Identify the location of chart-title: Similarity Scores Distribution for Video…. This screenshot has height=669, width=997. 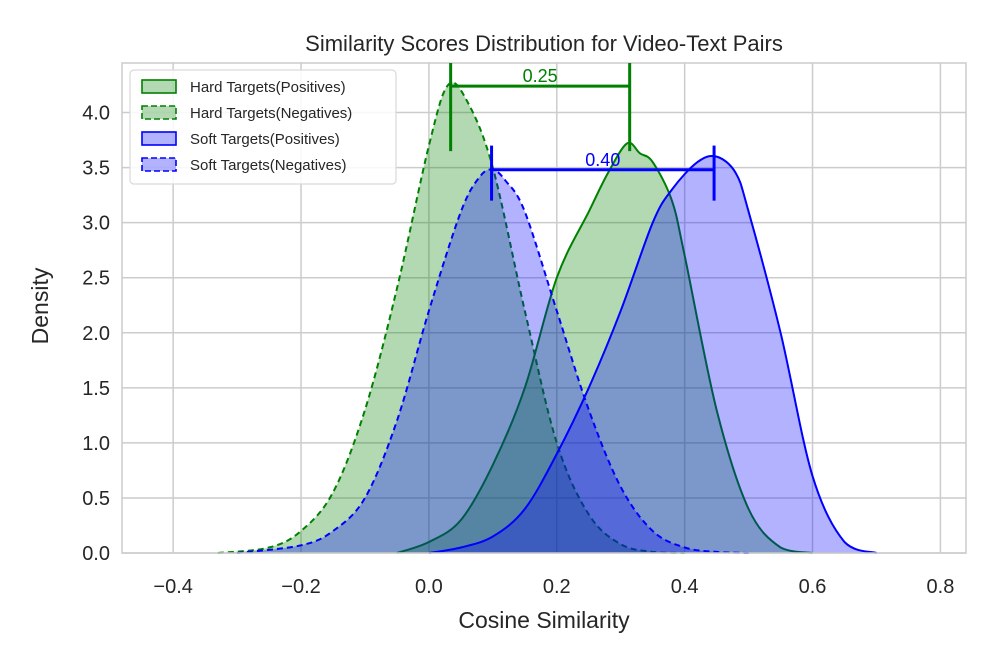
(544, 43).